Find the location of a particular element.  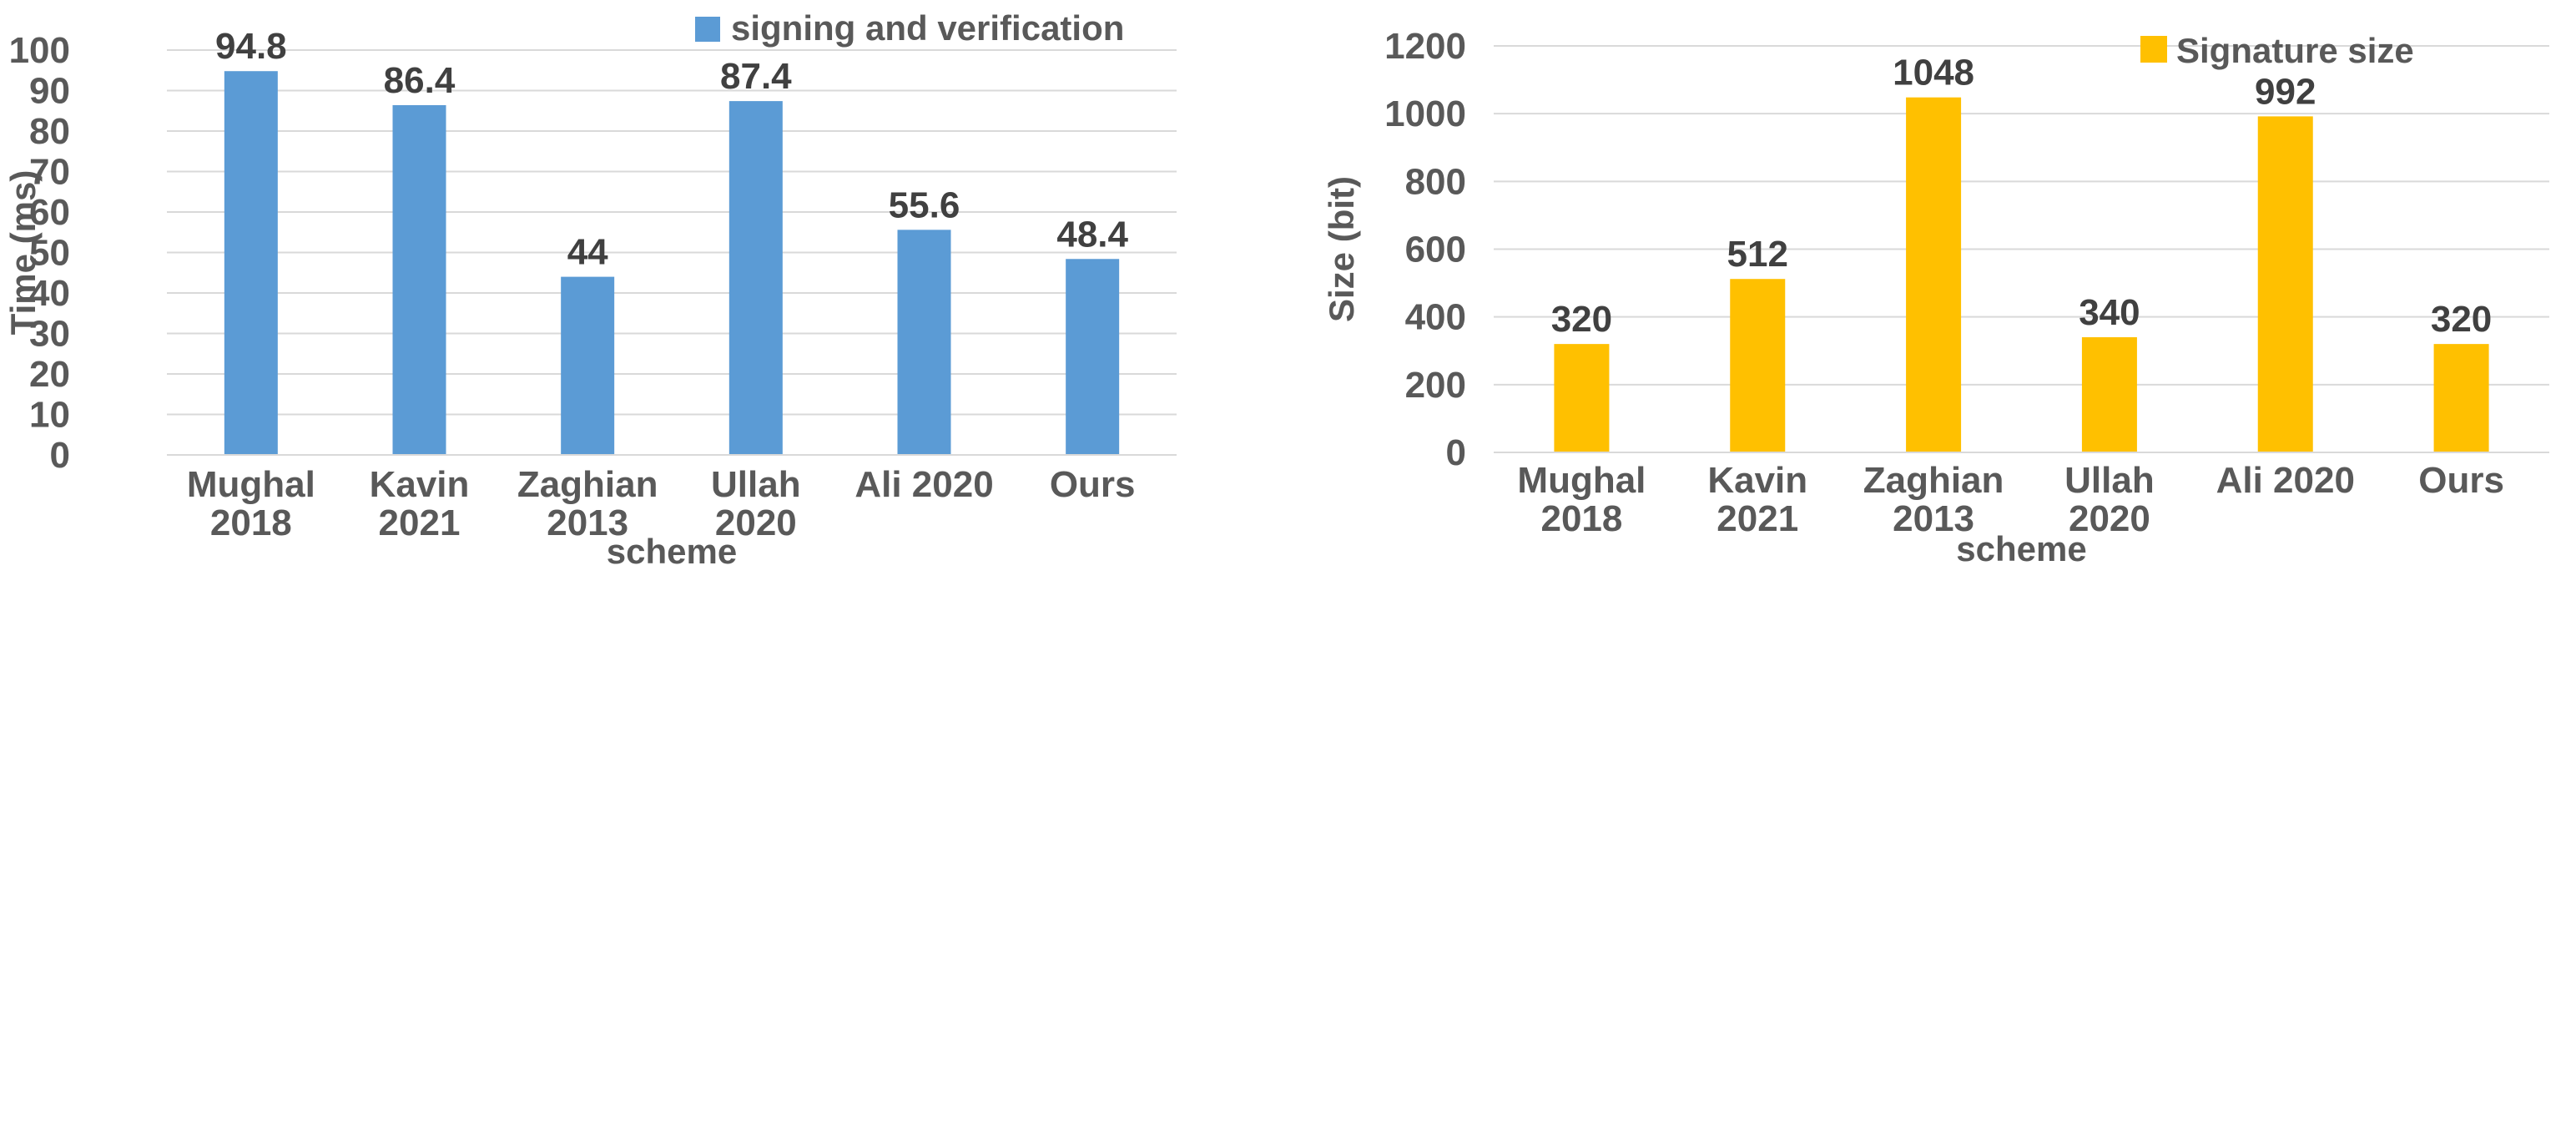

y-tick-label: 40 is located at coordinates (50, 293).